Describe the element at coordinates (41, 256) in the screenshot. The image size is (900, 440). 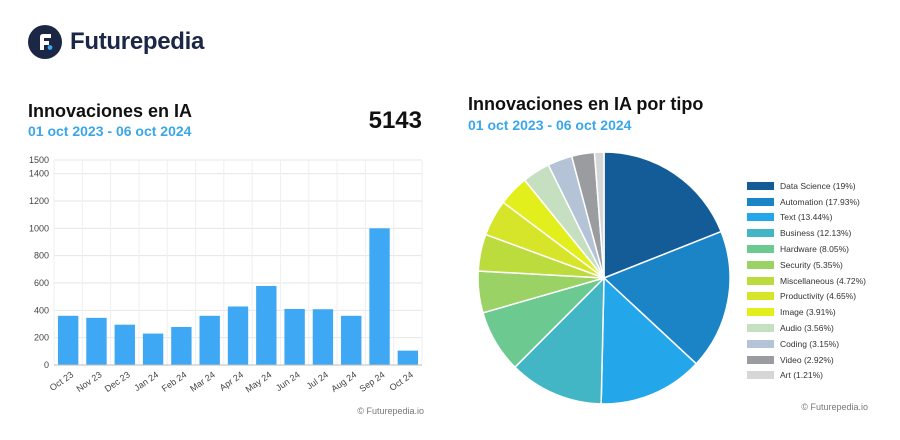
I see `y-tick-label: 800` at that location.